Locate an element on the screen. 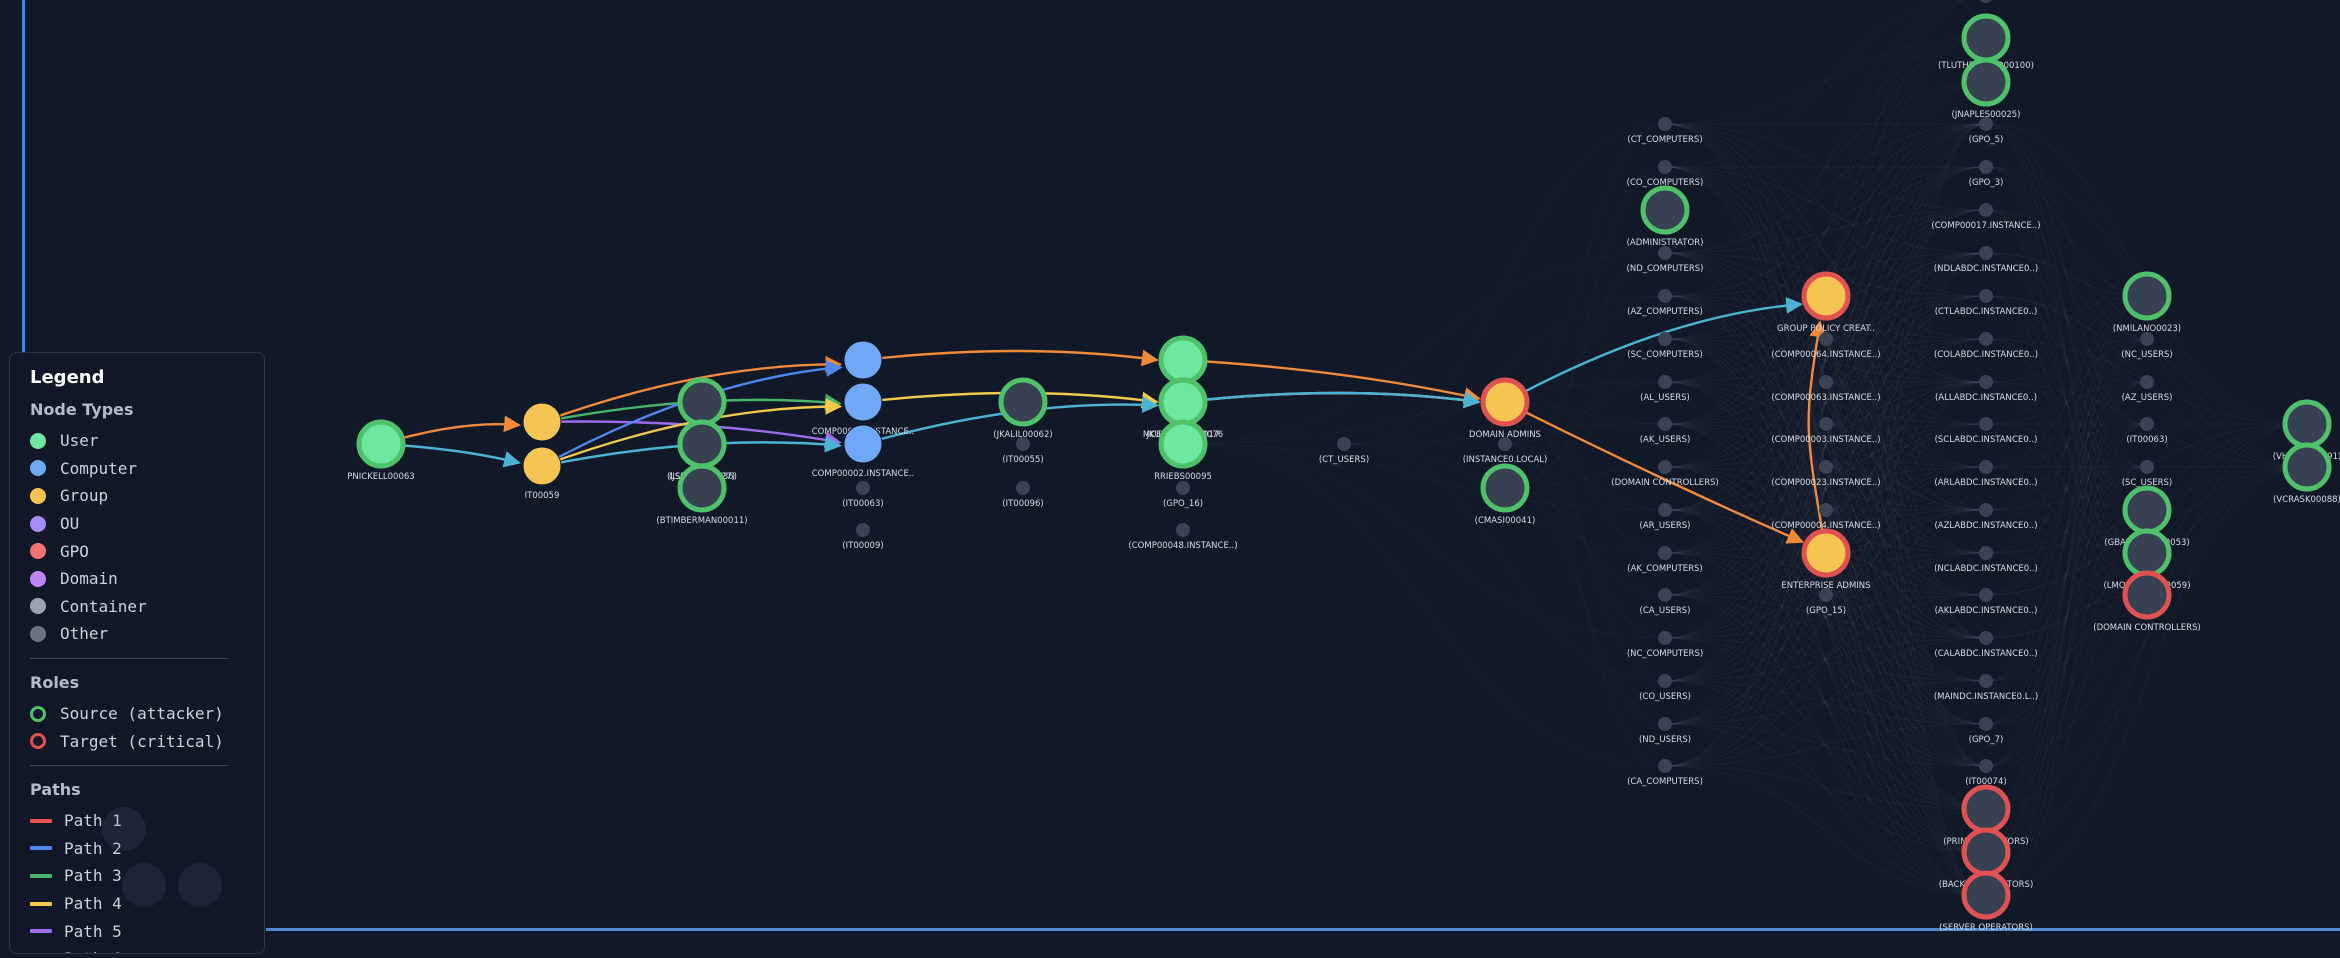 The height and width of the screenshot is (958, 2340). node-instance0-local: (INSTANCE0.LOCAL) is located at coordinates (1505, 451).